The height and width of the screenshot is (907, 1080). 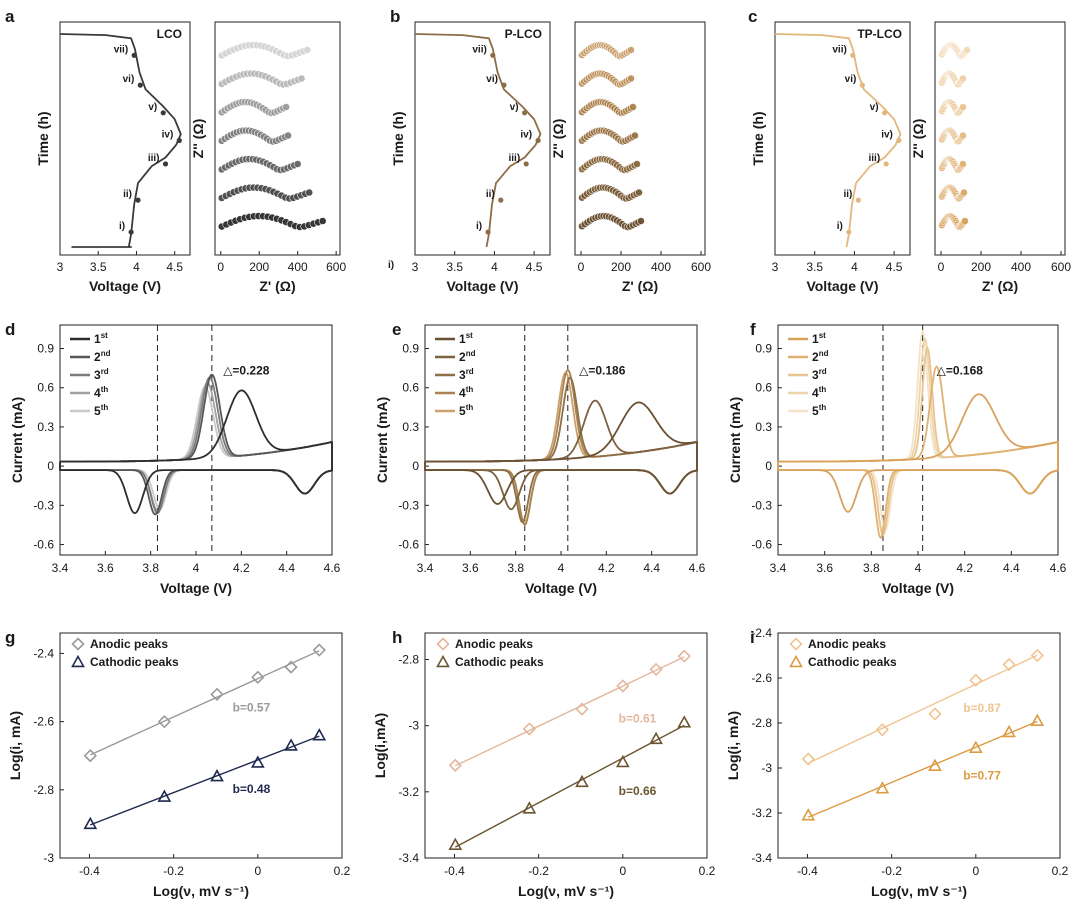 What do you see at coordinates (761, 813) in the screenshot?
I see `y-tick-label: -3.2` at bounding box center [761, 813].